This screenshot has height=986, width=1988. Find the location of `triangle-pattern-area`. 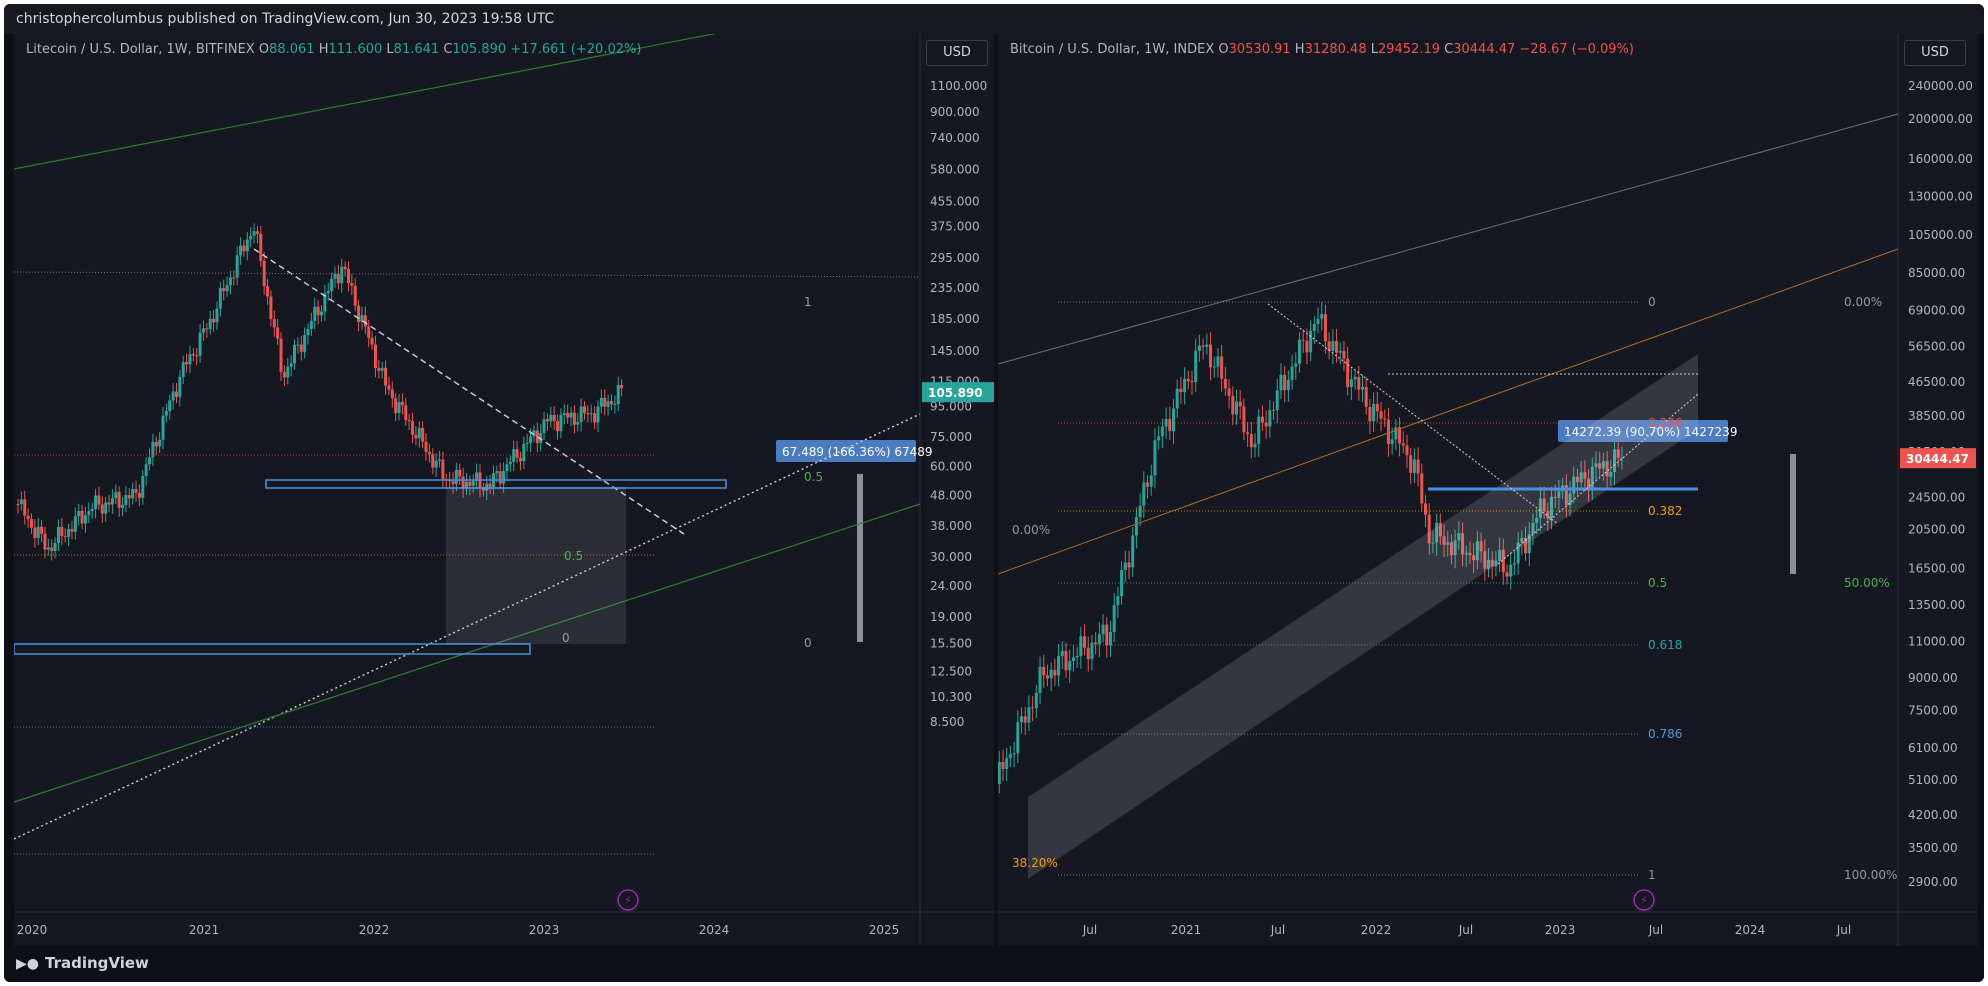

triangle-pattern-area is located at coordinates (536, 565).